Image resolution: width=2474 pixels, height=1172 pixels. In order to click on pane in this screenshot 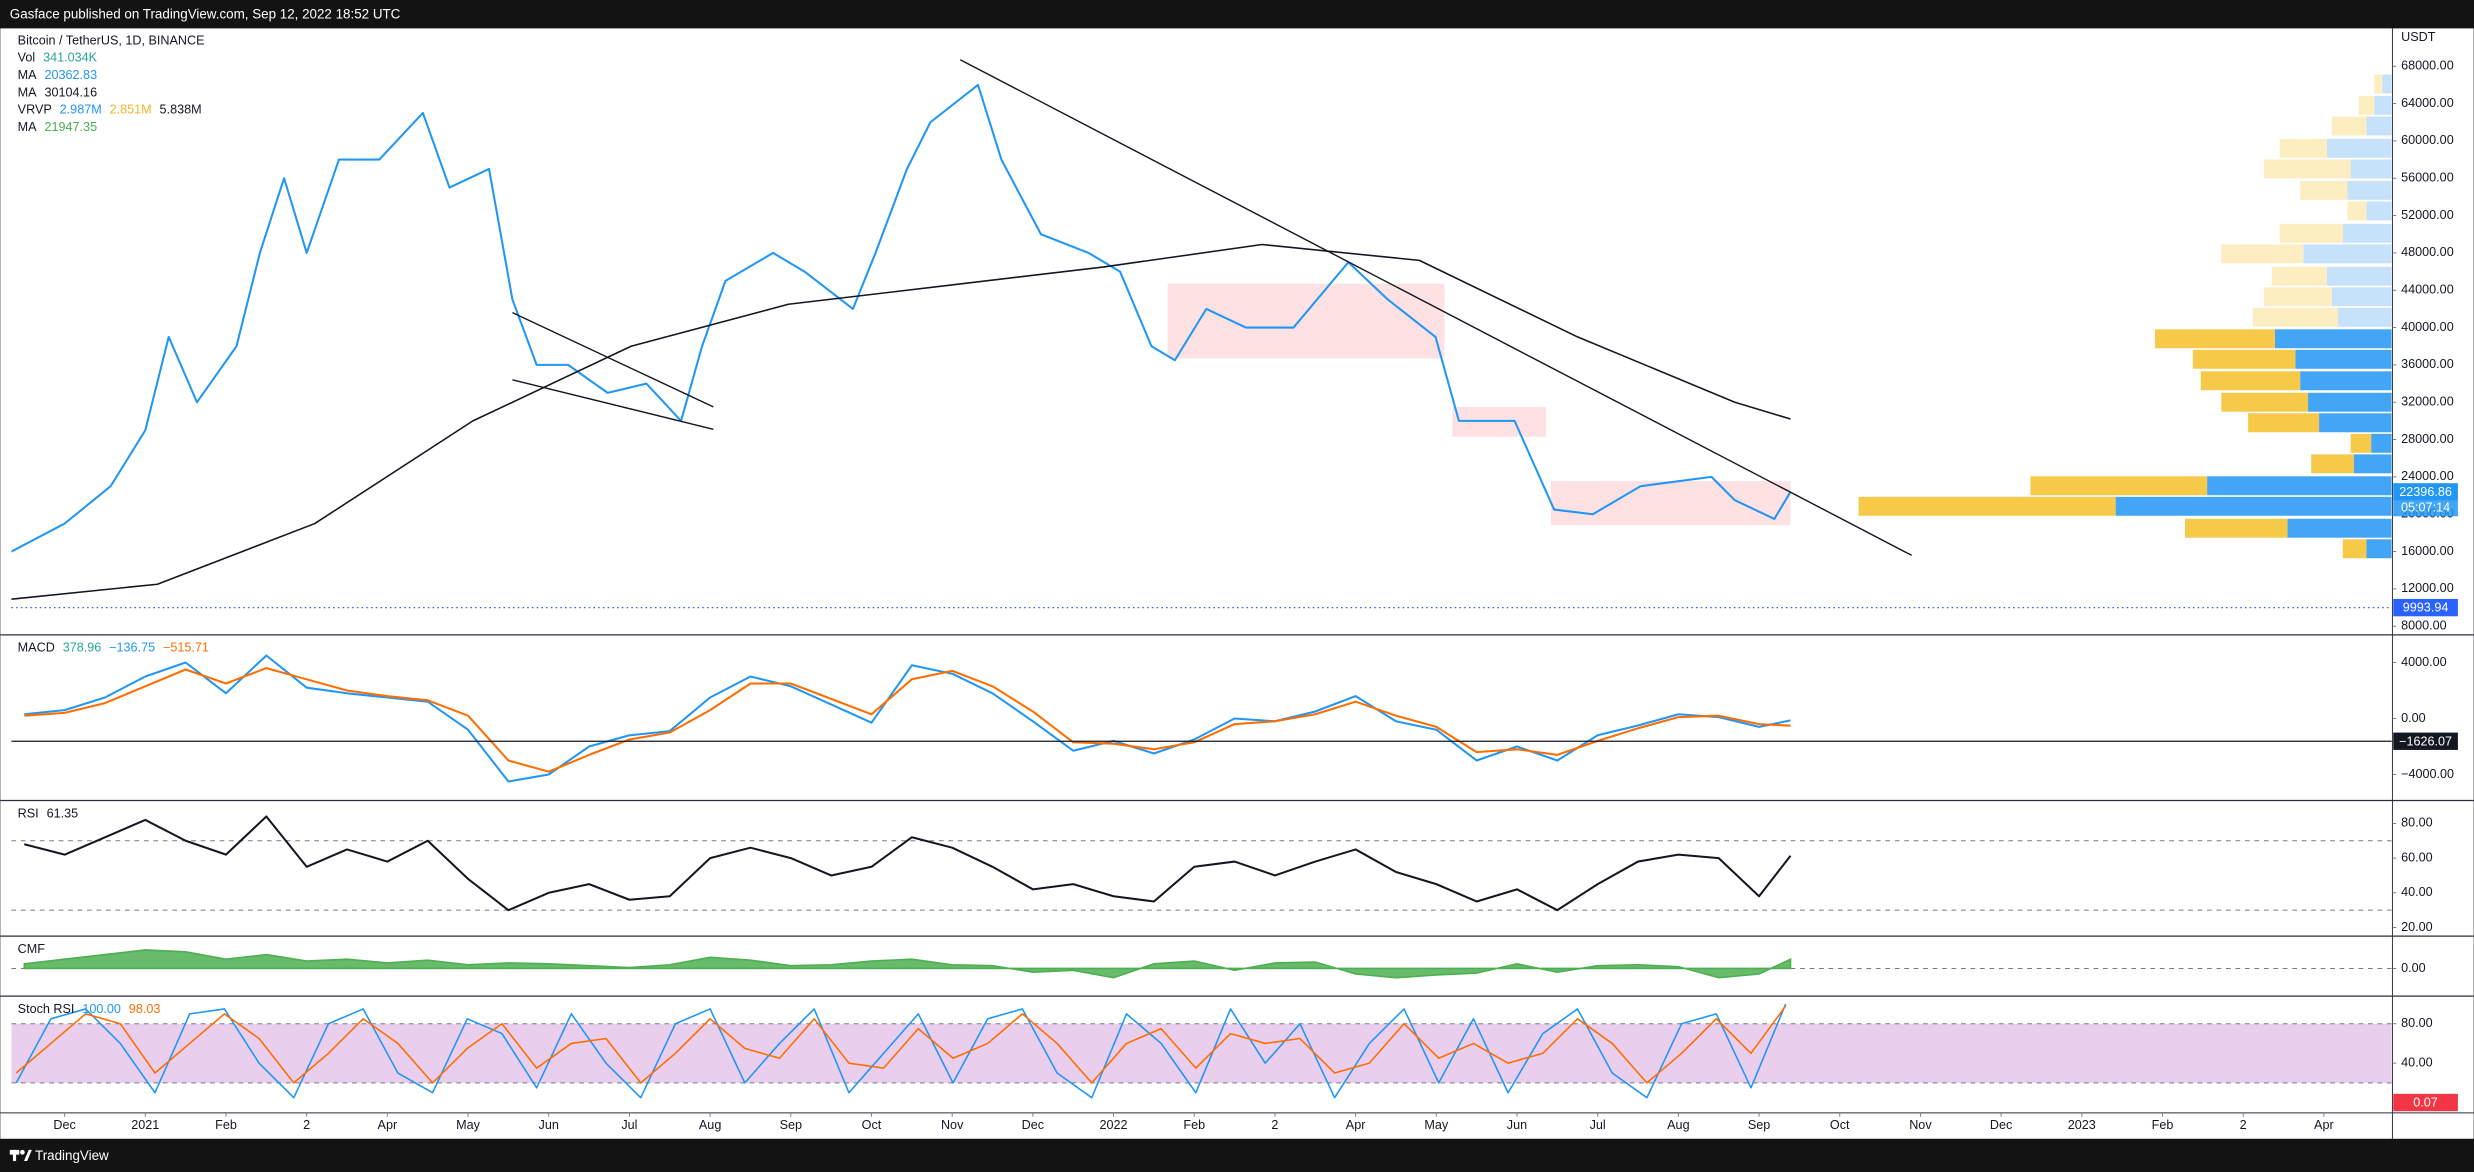, I will do `click(907, 718)`.